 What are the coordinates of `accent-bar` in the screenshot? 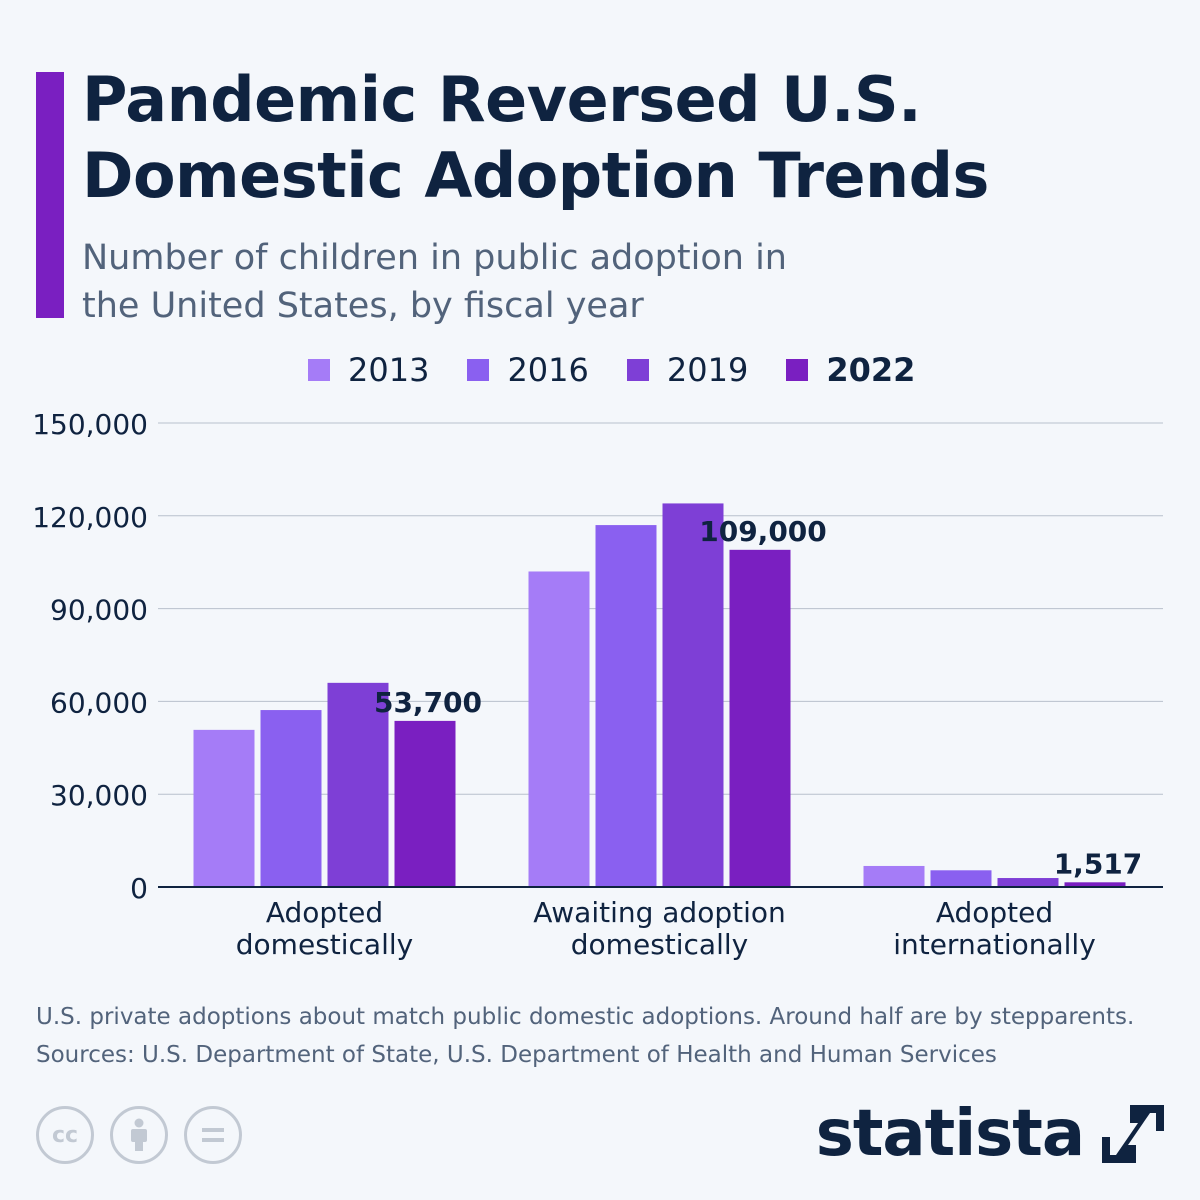 It's located at (50, 195).